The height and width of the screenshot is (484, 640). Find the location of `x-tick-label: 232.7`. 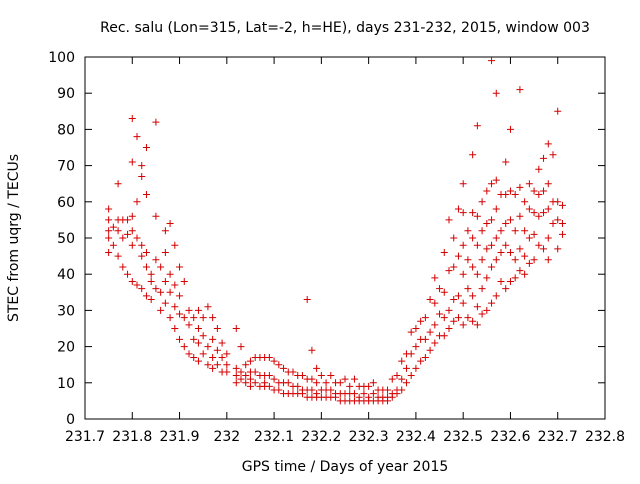

x-tick-label: 232.7 is located at coordinates (558, 437).